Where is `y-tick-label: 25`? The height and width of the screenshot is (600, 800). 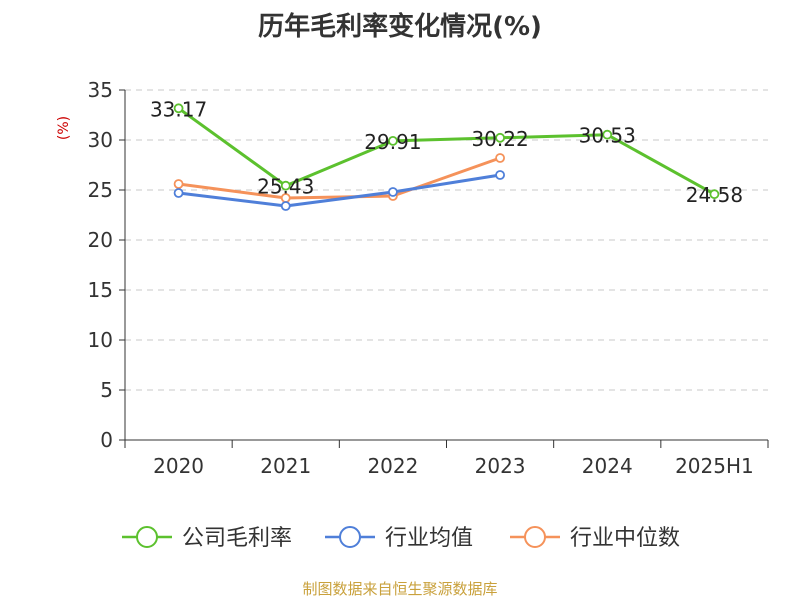 y-tick-label: 25 is located at coordinates (100, 190).